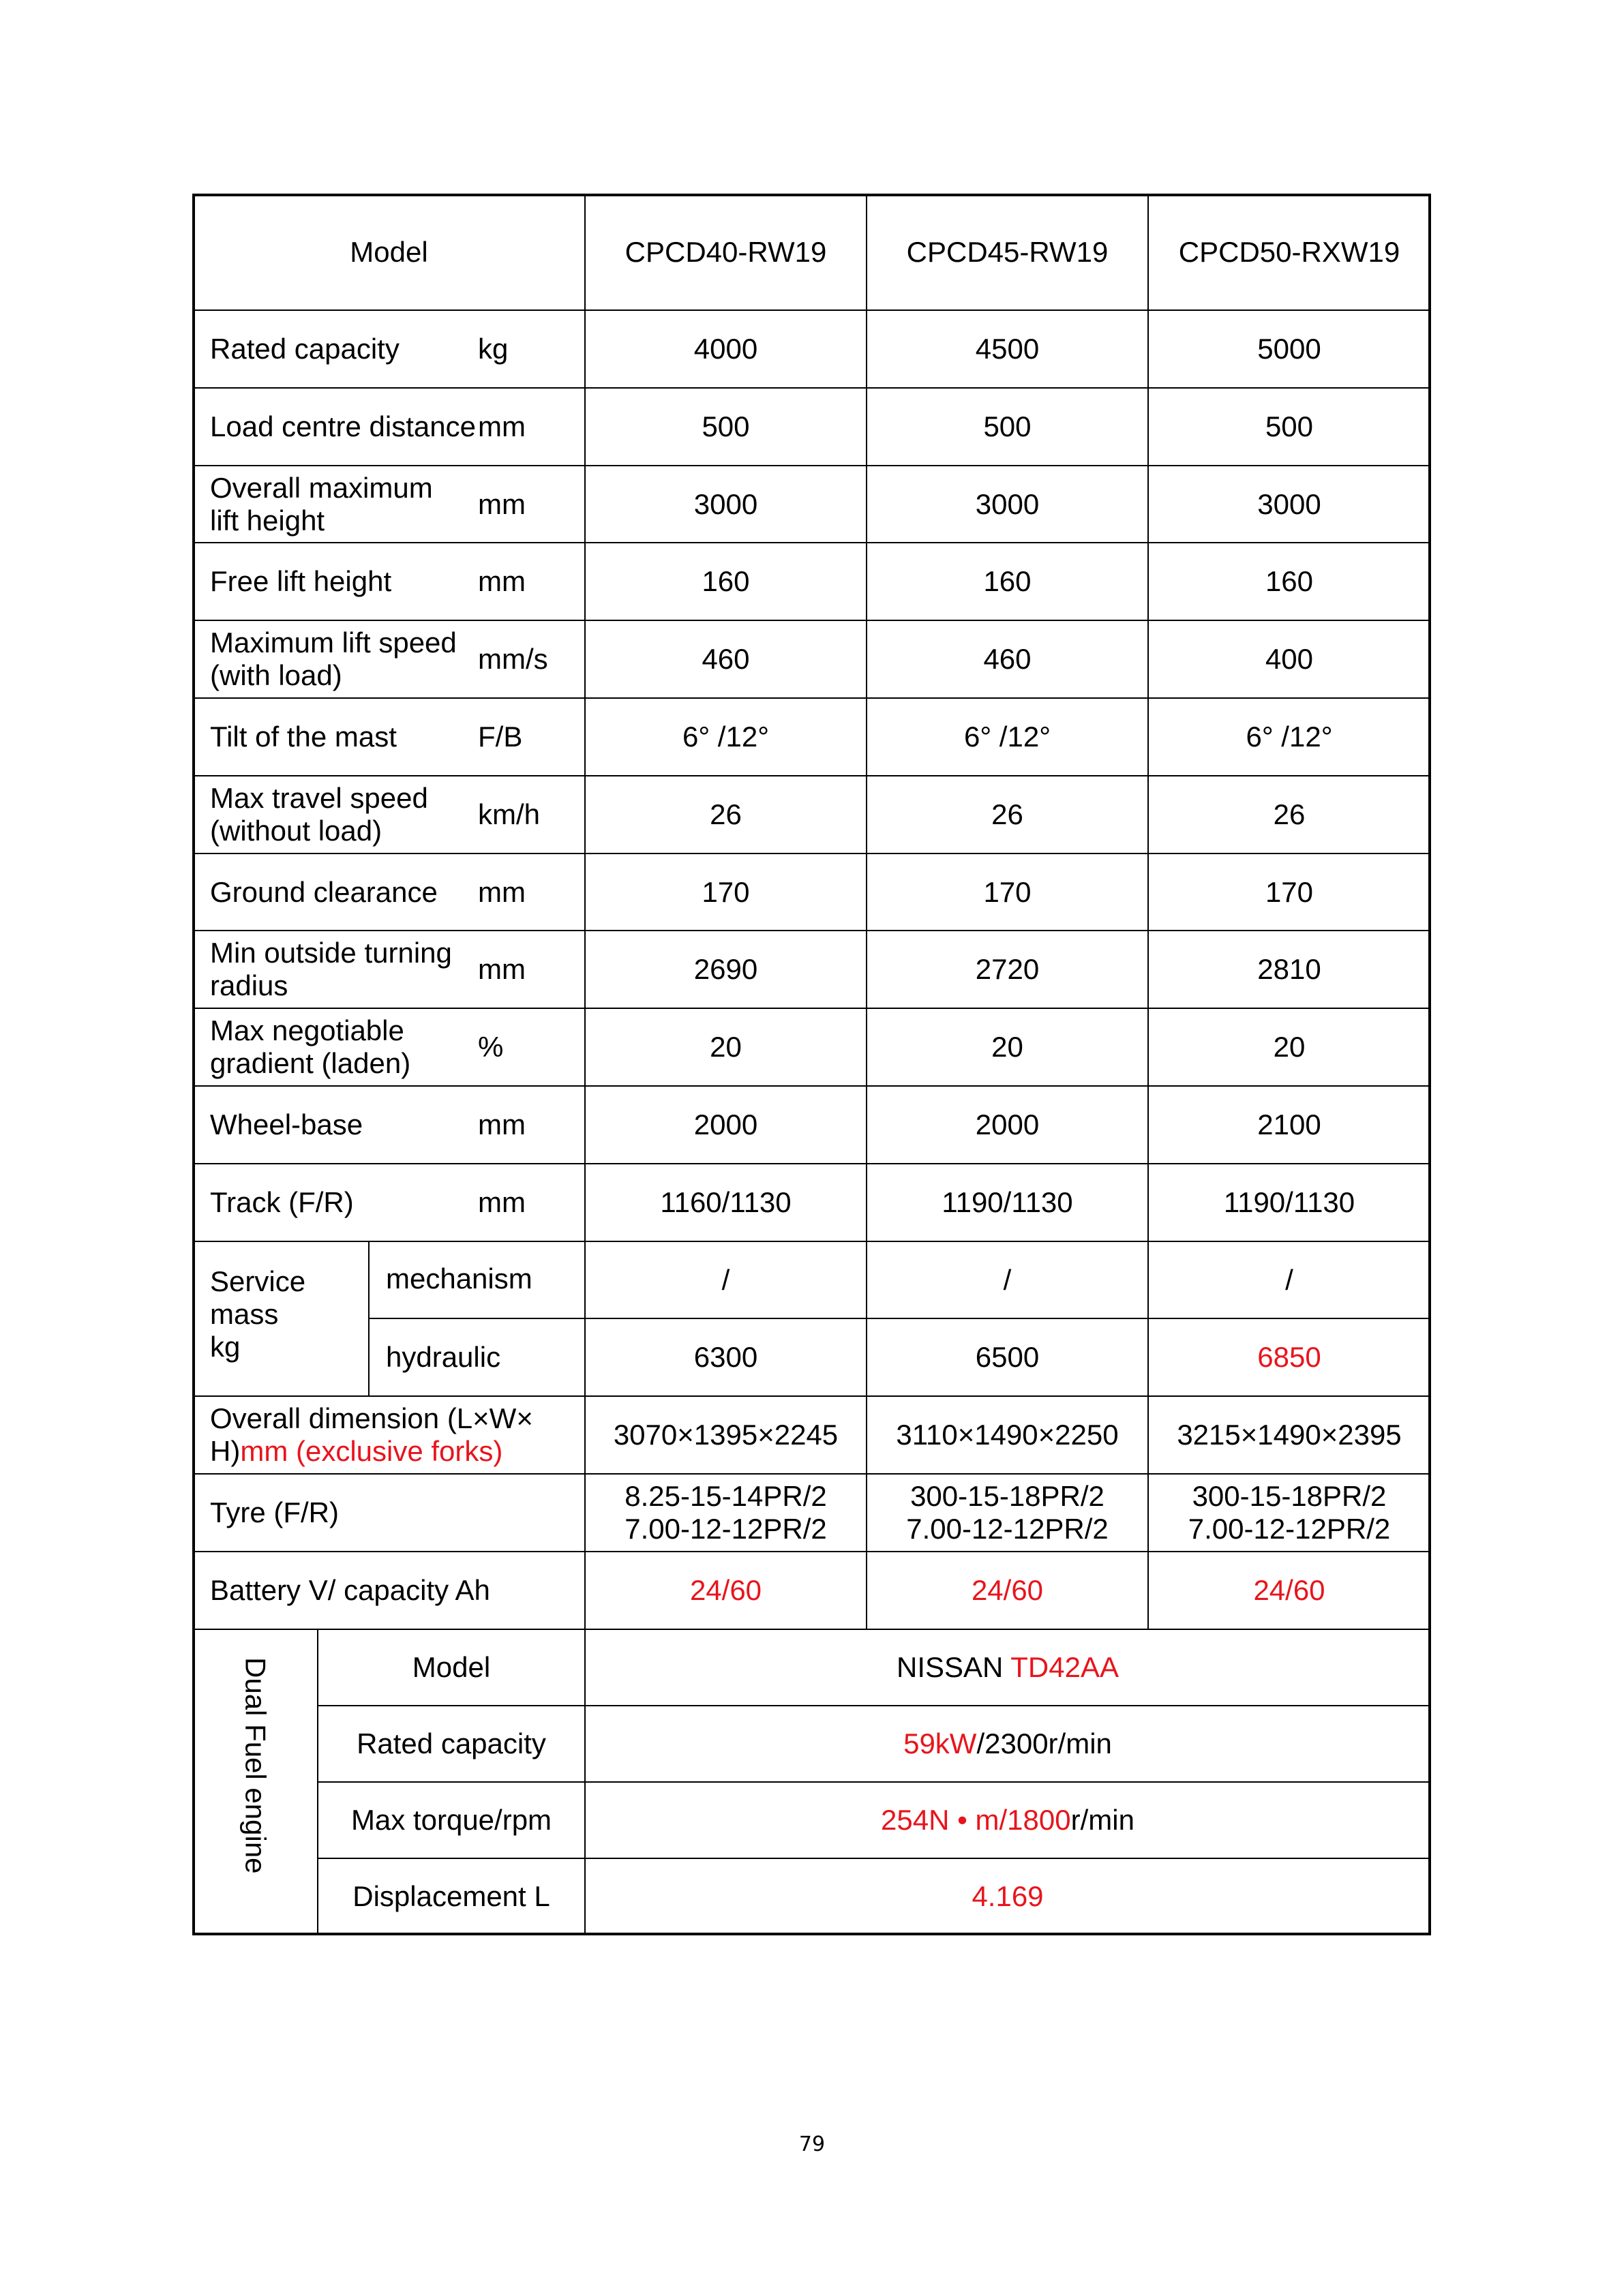 The image size is (1624, 2296). What do you see at coordinates (1007, 1744) in the screenshot?
I see `engine-spec-value: 59kW/2300r/min` at bounding box center [1007, 1744].